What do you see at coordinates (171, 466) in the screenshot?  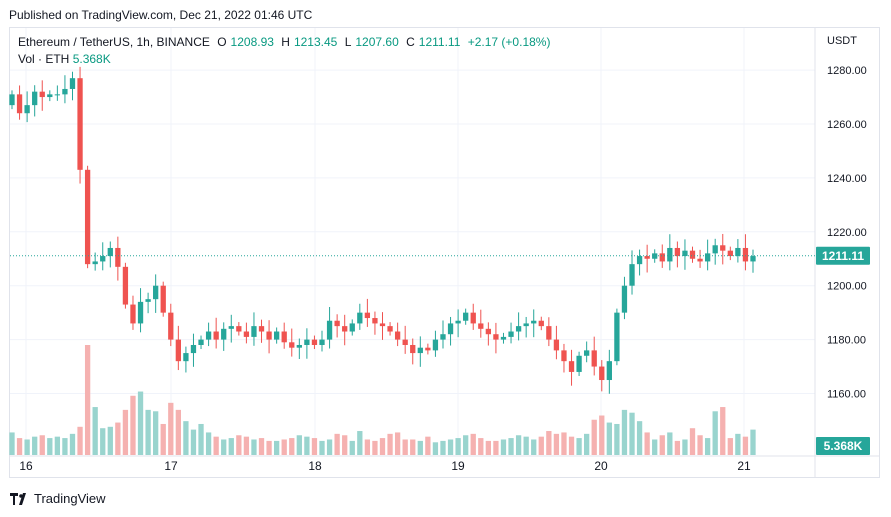 I see `time-tick-label: 17` at bounding box center [171, 466].